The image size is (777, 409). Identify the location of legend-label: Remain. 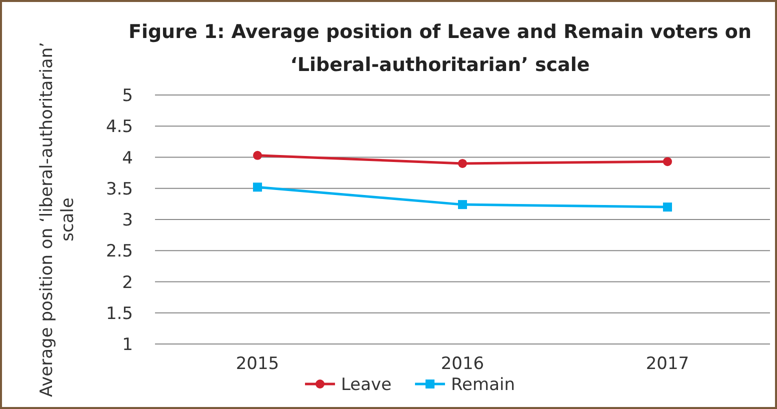
(483, 385).